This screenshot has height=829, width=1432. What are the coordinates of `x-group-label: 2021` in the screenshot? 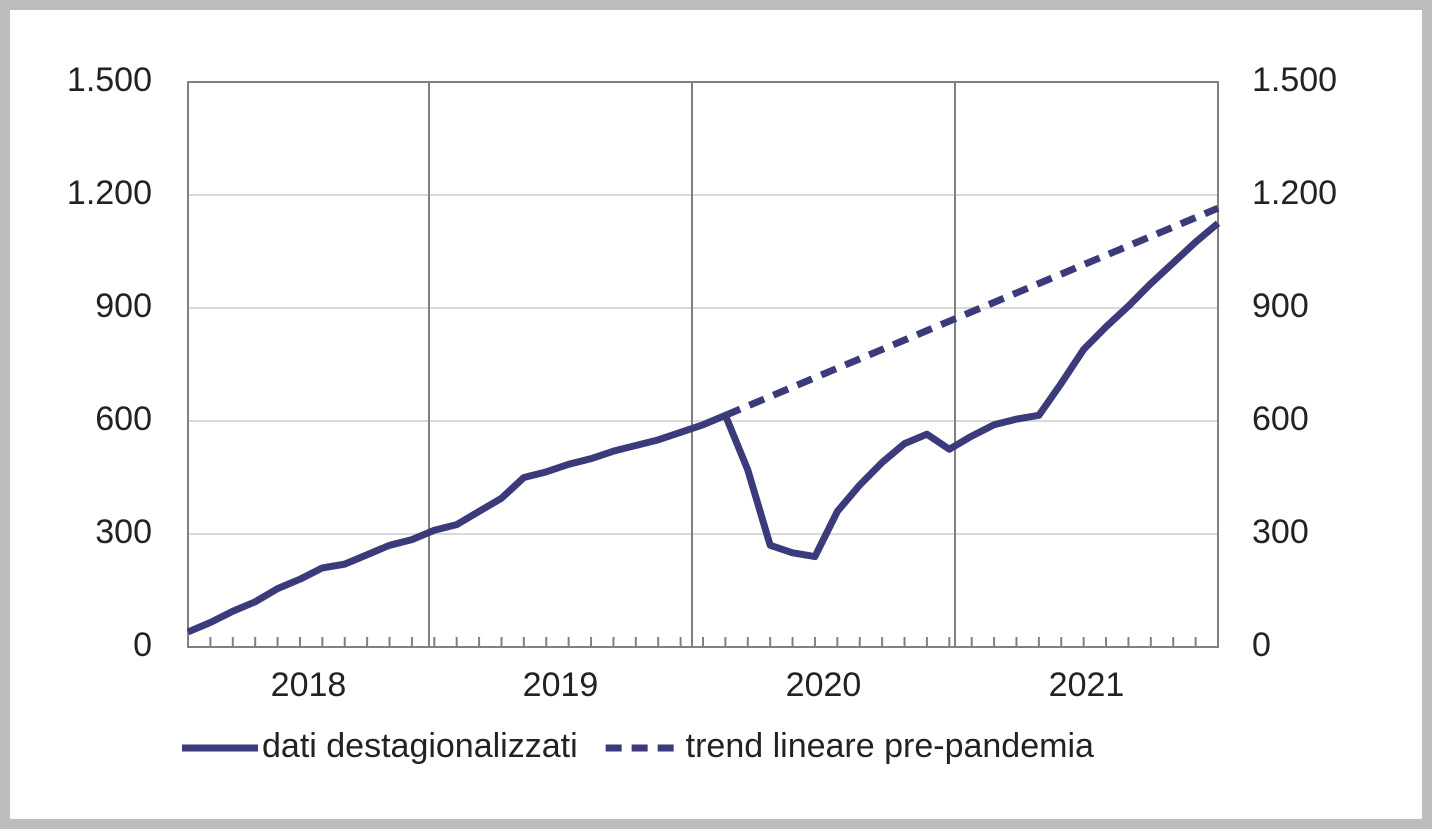 It's located at (1087, 685).